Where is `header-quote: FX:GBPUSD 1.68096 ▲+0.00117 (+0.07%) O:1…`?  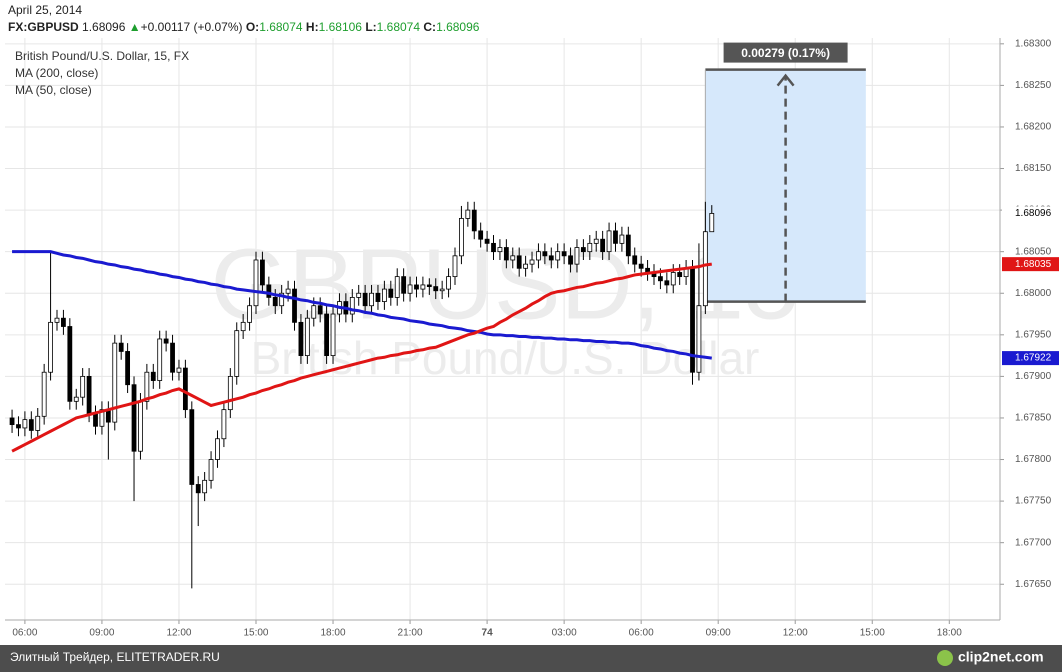
header-quote: FX:GBPUSD 1.68096 ▲+0.00117 (+0.07%) O:1… is located at coordinates (243, 27).